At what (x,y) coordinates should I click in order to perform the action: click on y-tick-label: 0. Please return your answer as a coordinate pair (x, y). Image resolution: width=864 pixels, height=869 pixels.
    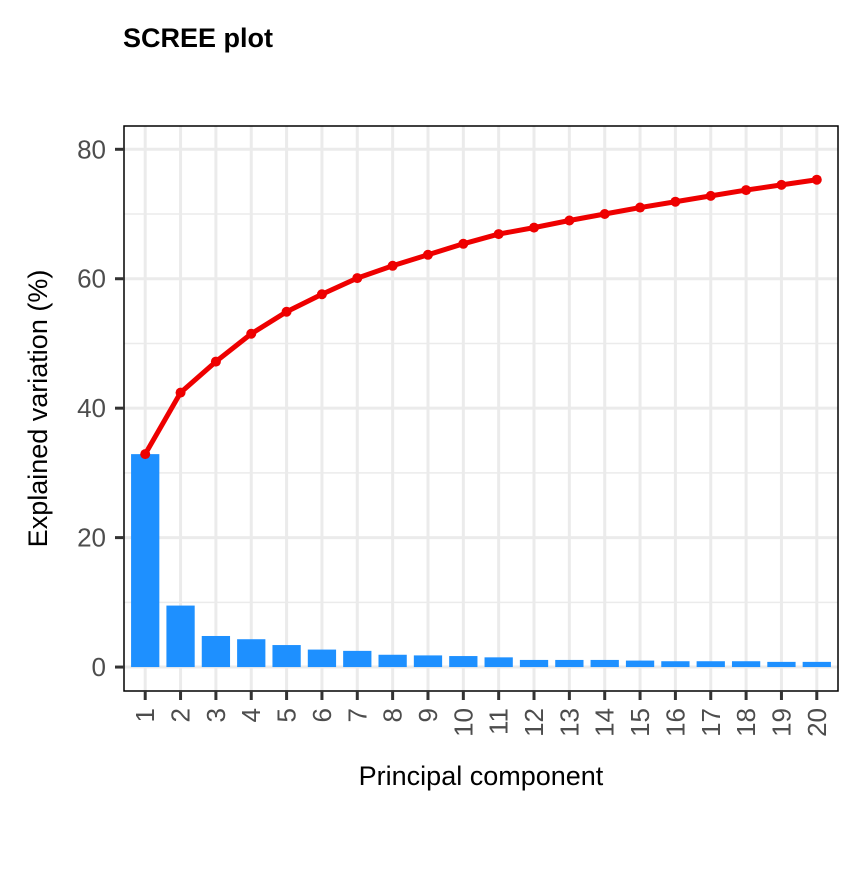
    Looking at the image, I should click on (99, 667).